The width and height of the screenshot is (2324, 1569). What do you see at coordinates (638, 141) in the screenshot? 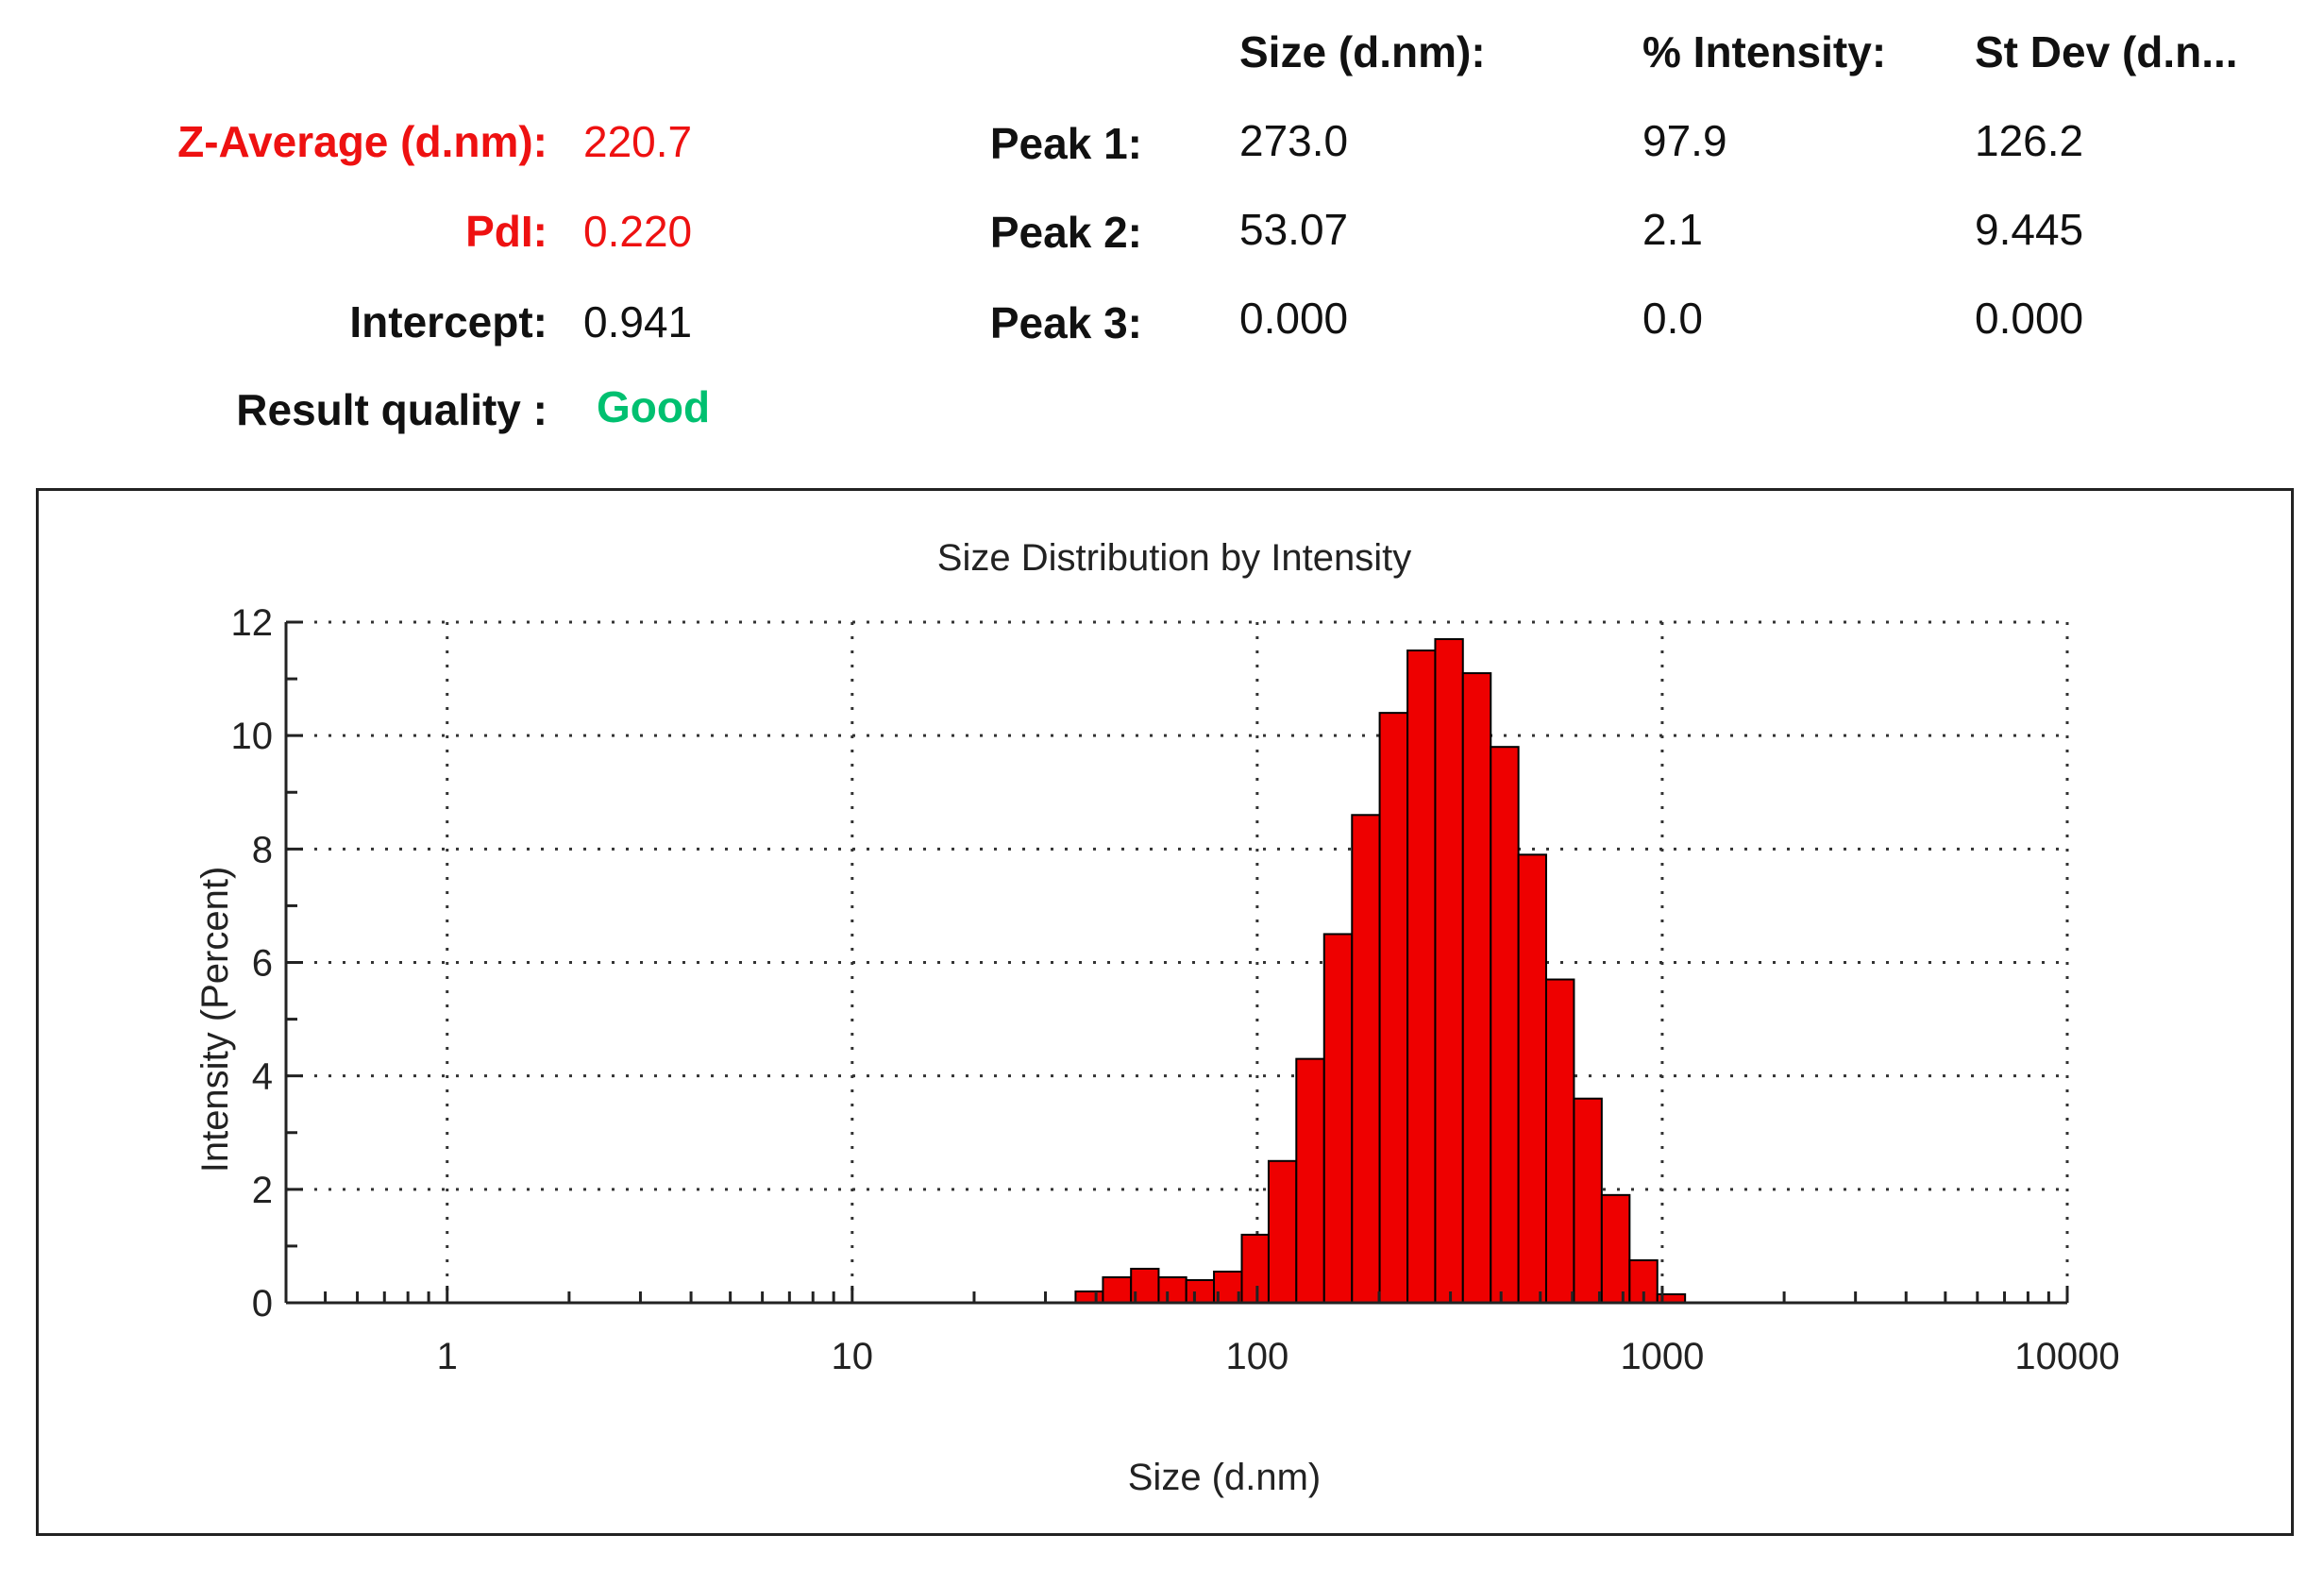
I see `z-average-value: 220.7` at bounding box center [638, 141].